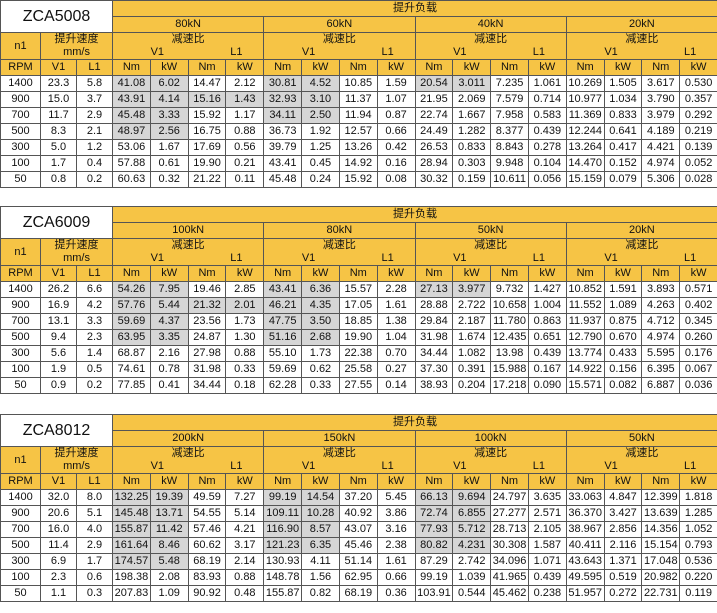  Describe the element at coordinates (245, 179) in the screenshot. I see `data-cell: 0.11` at that location.